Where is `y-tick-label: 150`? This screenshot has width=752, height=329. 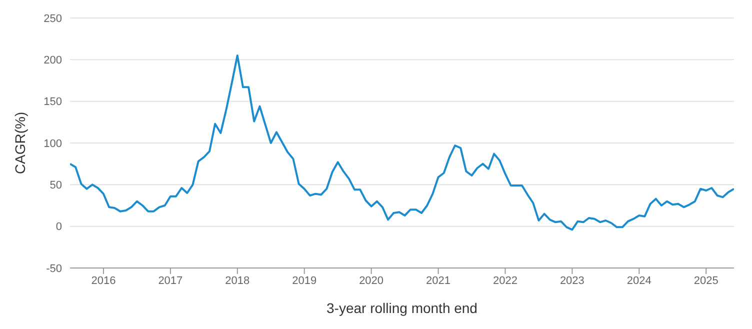
y-tick-label: 150 is located at coordinates (53, 102).